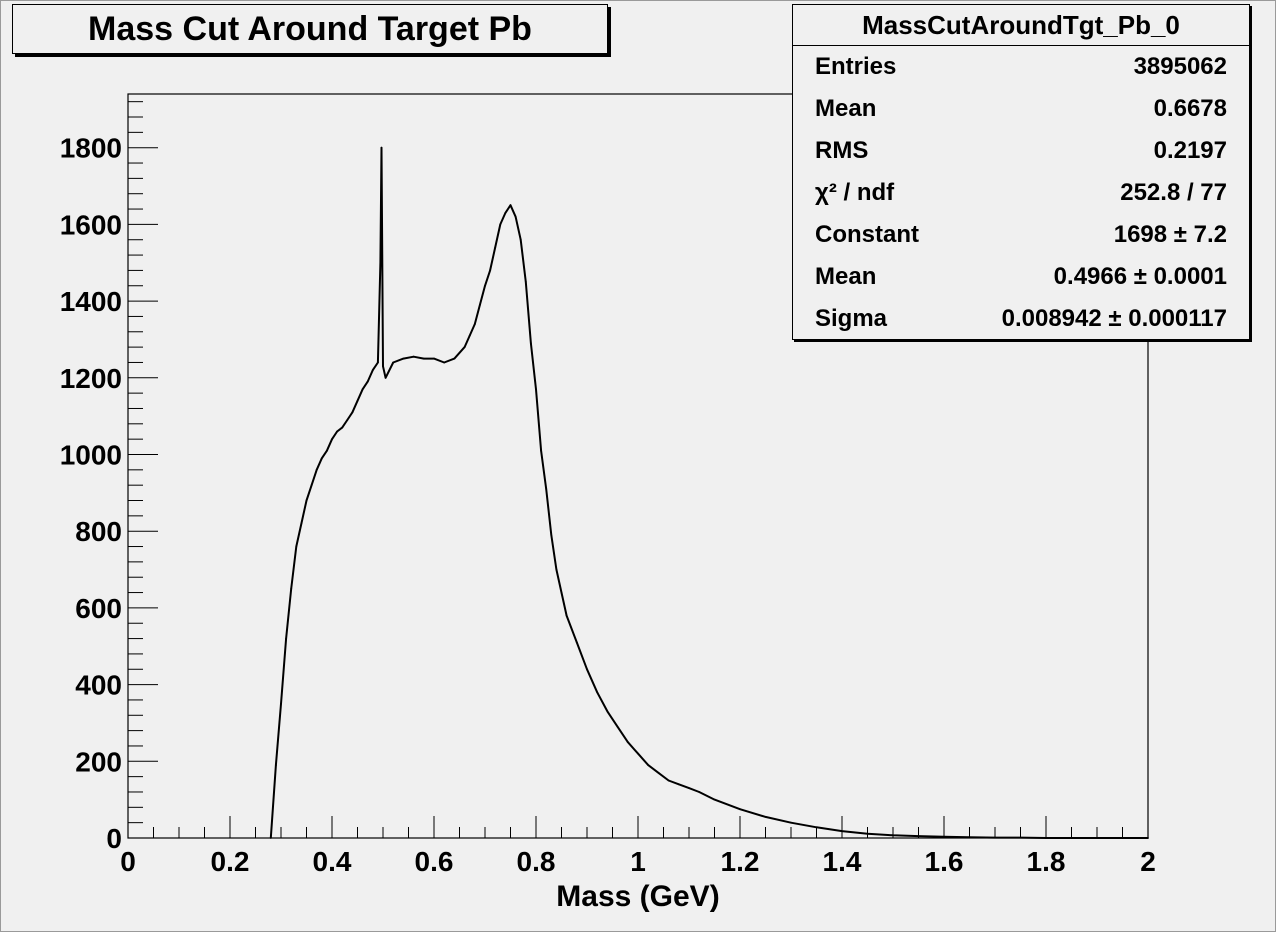  What do you see at coordinates (1021, 67) in the screenshot?
I see `stats-row: Entries 3895062` at bounding box center [1021, 67].